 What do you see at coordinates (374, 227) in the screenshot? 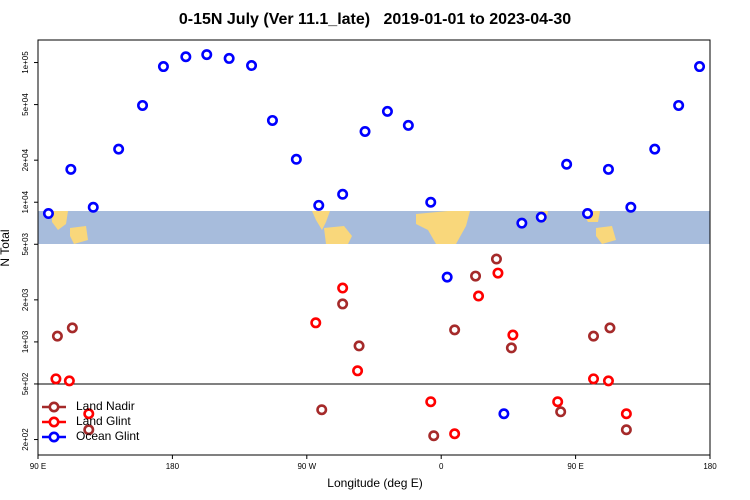
I see `map-strip` at bounding box center [374, 227].